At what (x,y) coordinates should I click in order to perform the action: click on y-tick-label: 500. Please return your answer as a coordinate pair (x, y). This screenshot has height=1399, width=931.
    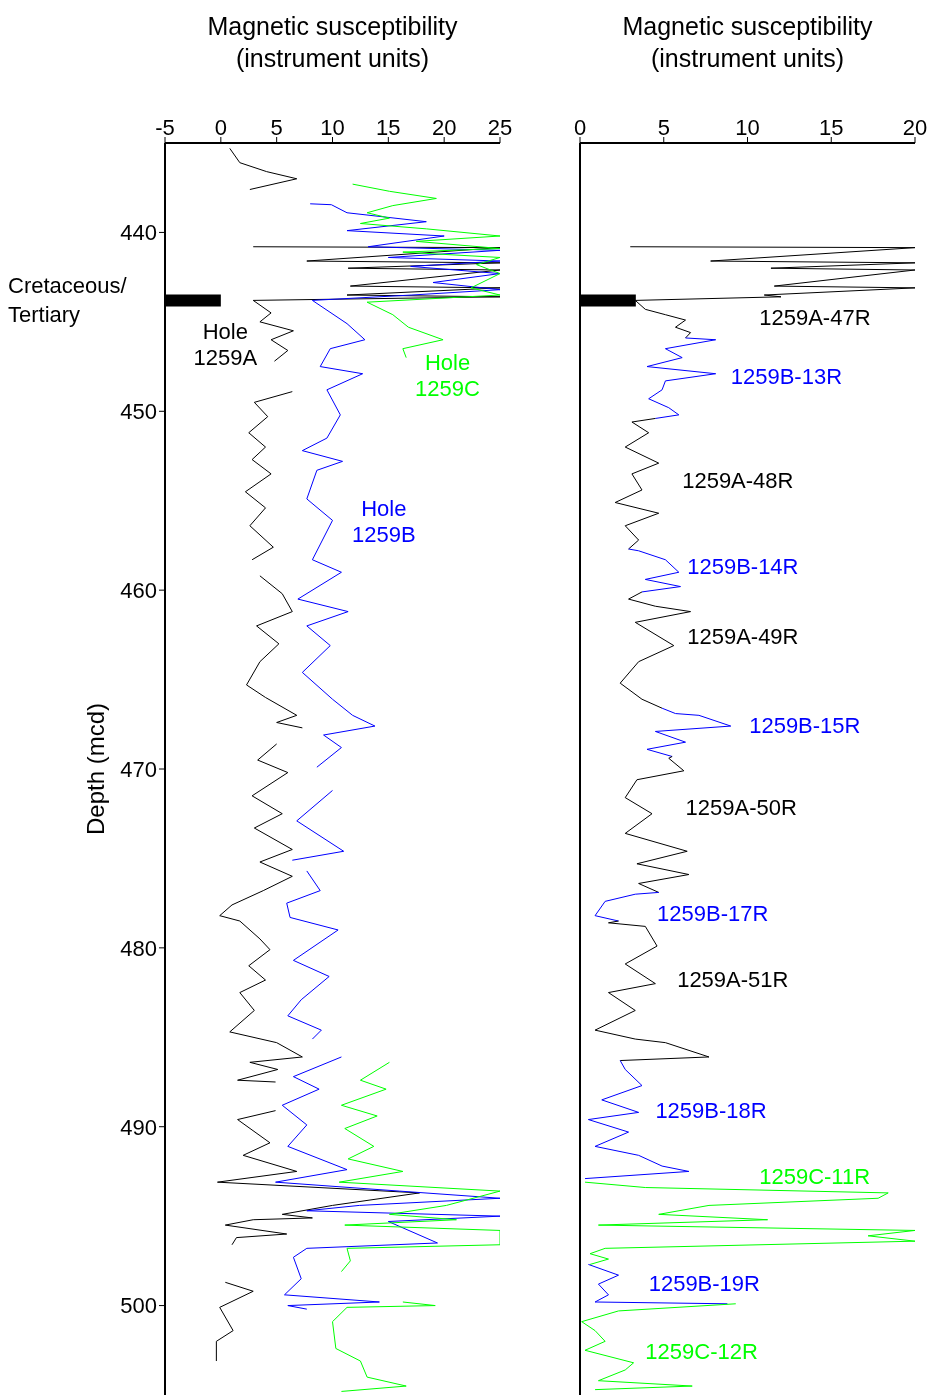
    Looking at the image, I should click on (138, 1306).